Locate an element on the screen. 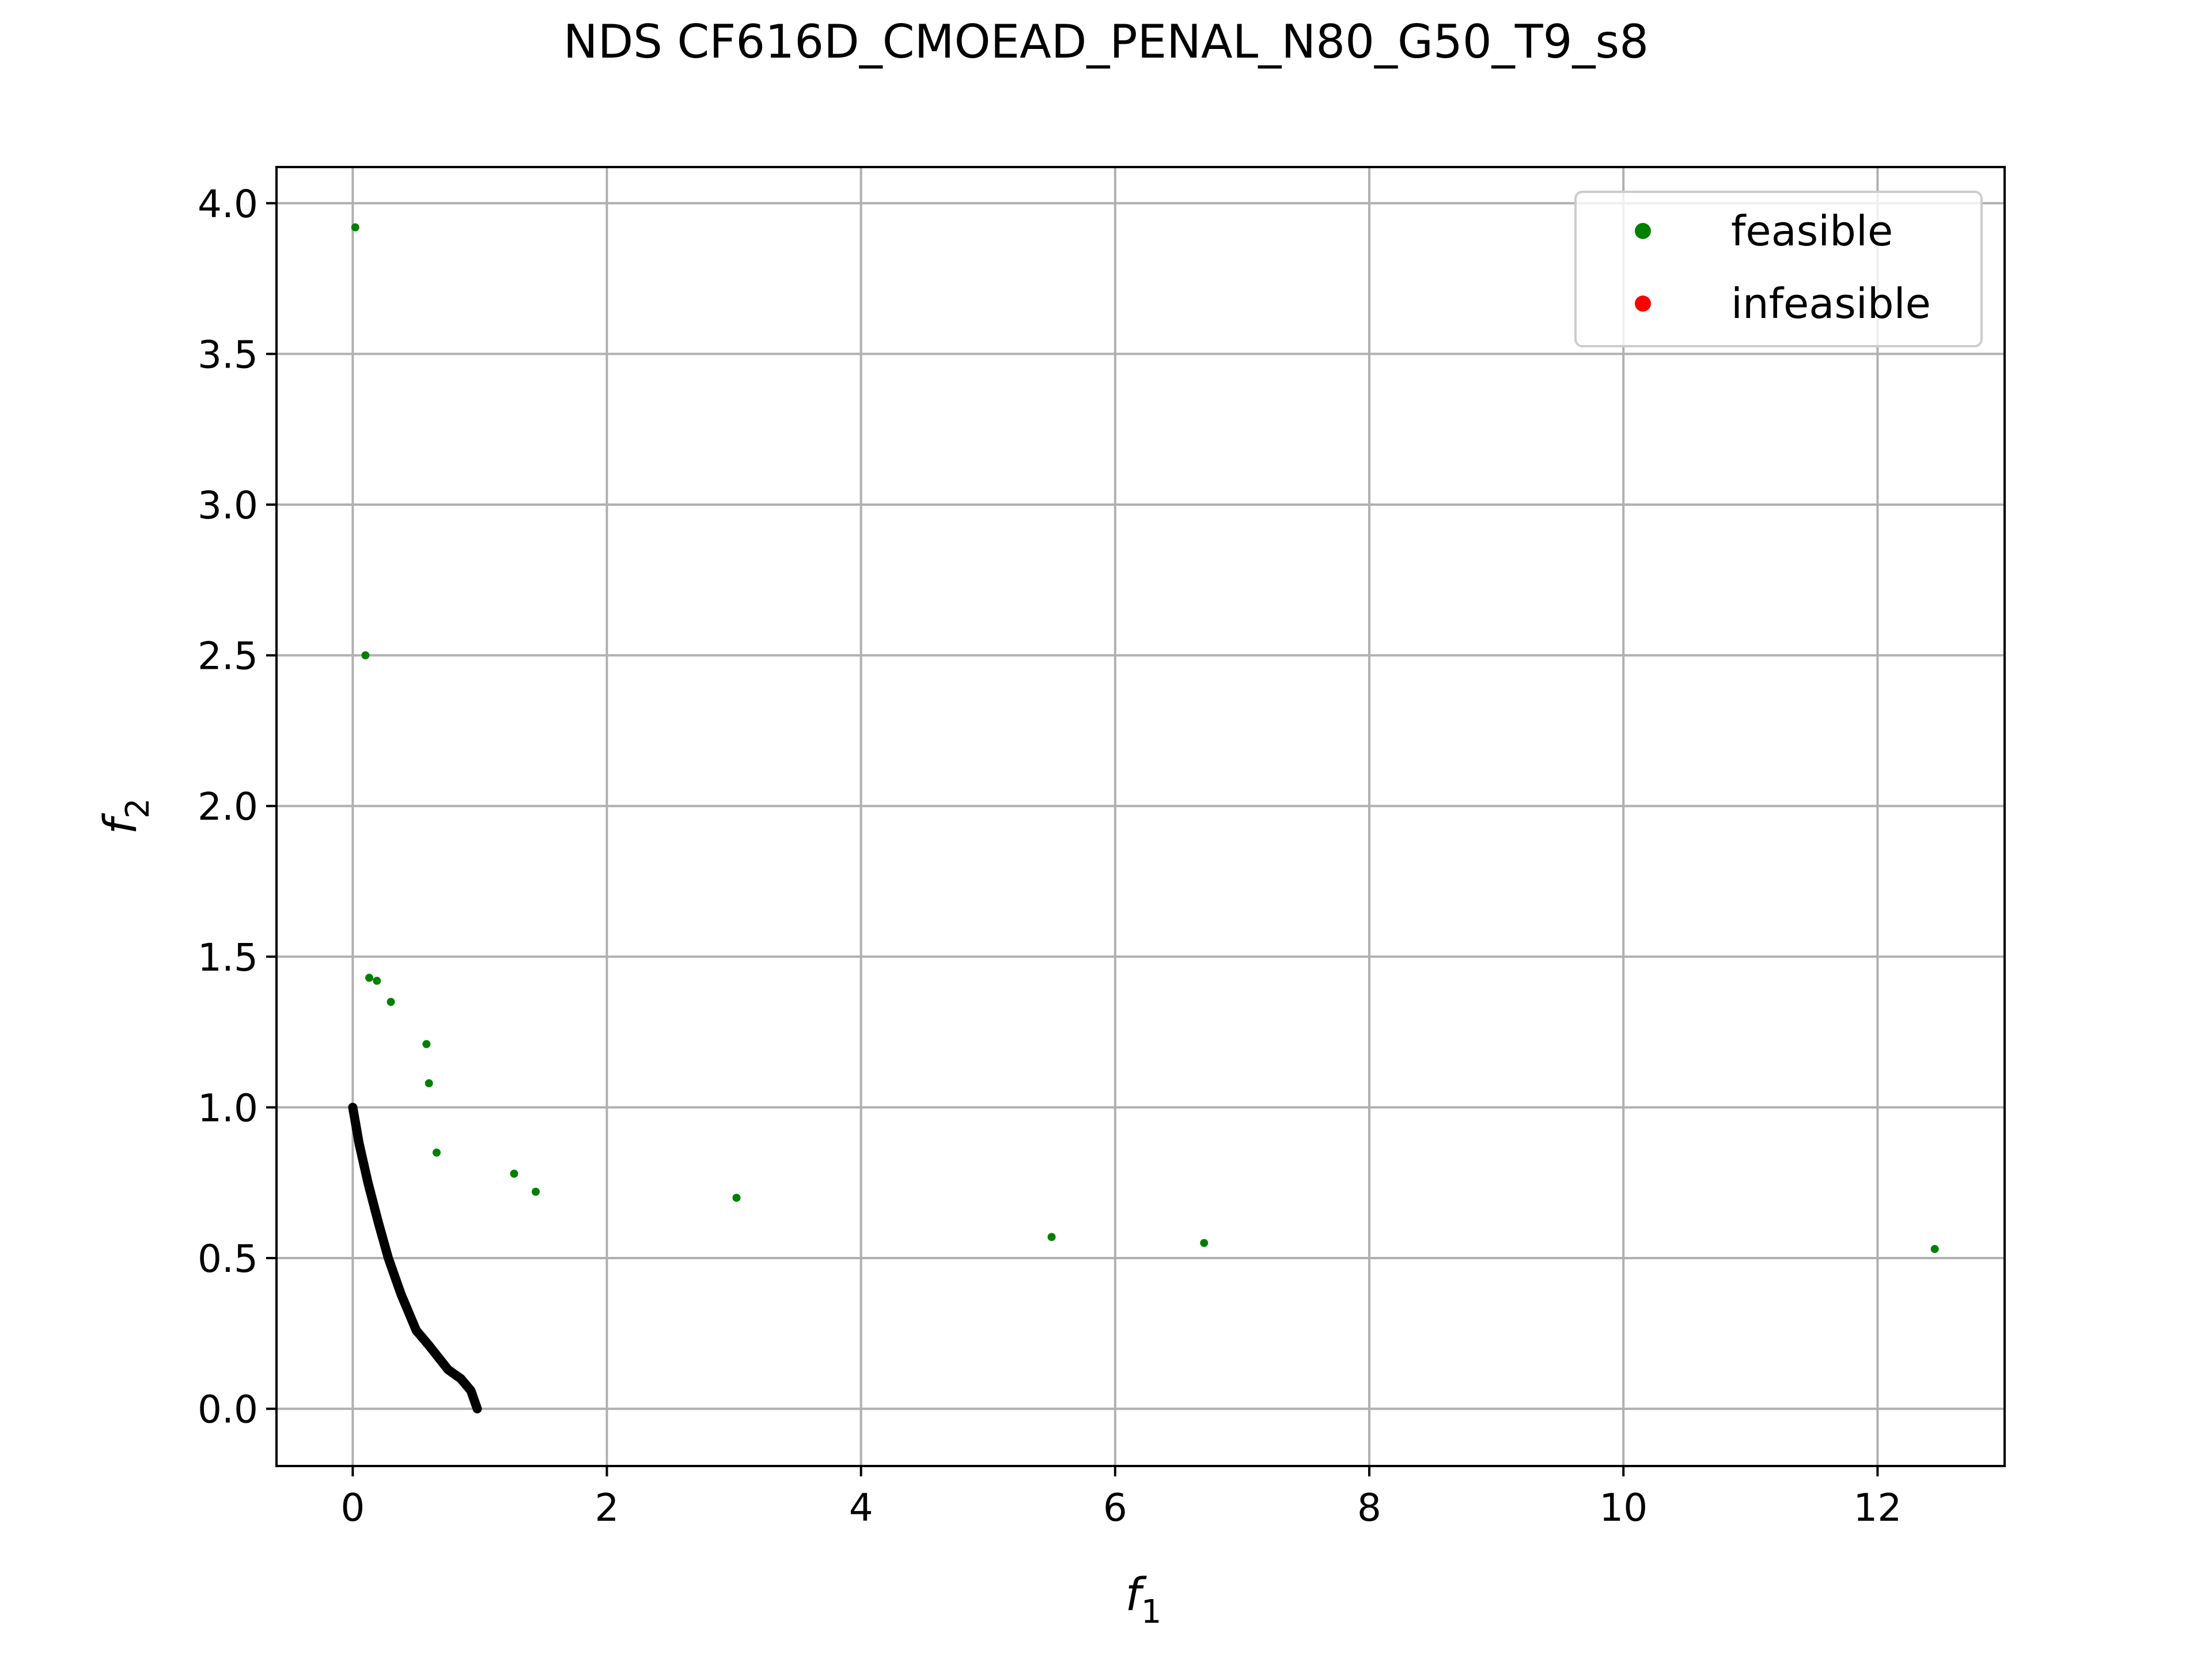 This screenshot has height=1659, width=2212. legend: feasible infeasible is located at coordinates (1778, 269).